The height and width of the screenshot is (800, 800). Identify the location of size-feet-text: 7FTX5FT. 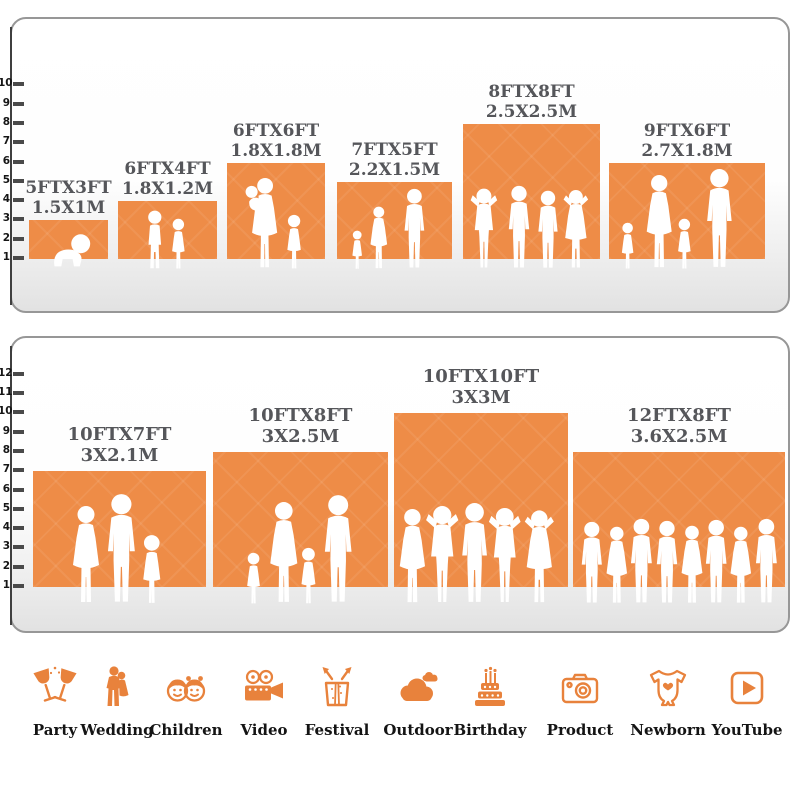
(394, 149).